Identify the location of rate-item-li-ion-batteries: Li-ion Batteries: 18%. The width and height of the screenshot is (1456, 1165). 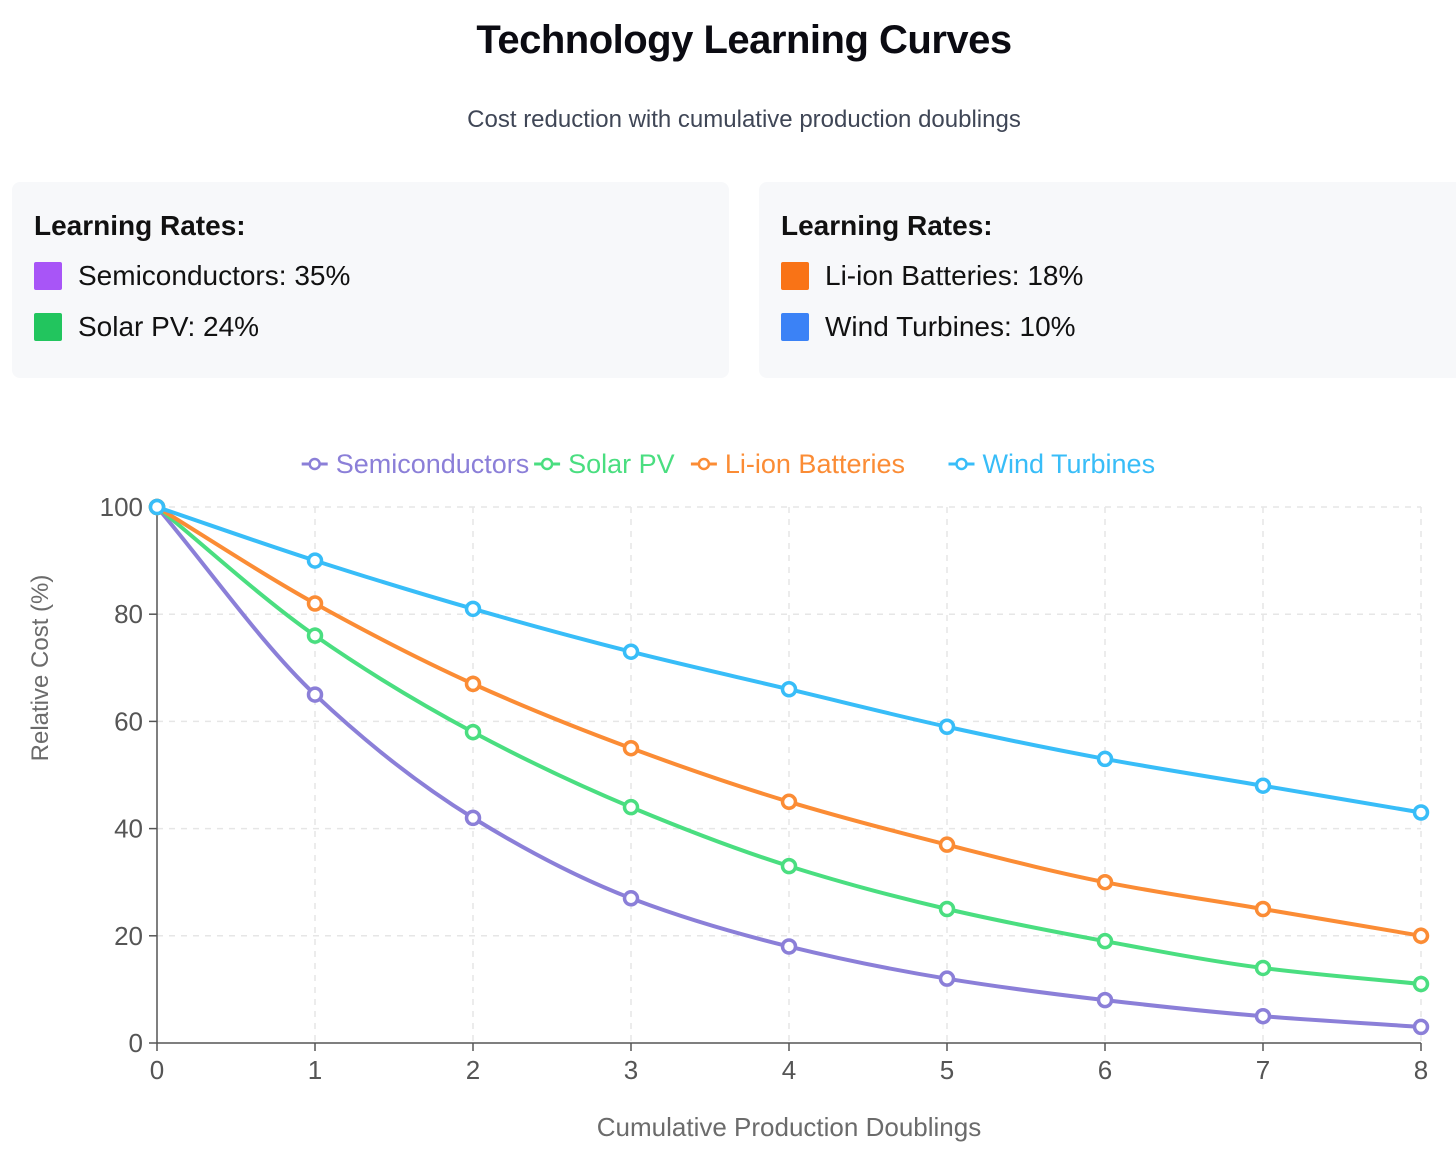
(932, 276).